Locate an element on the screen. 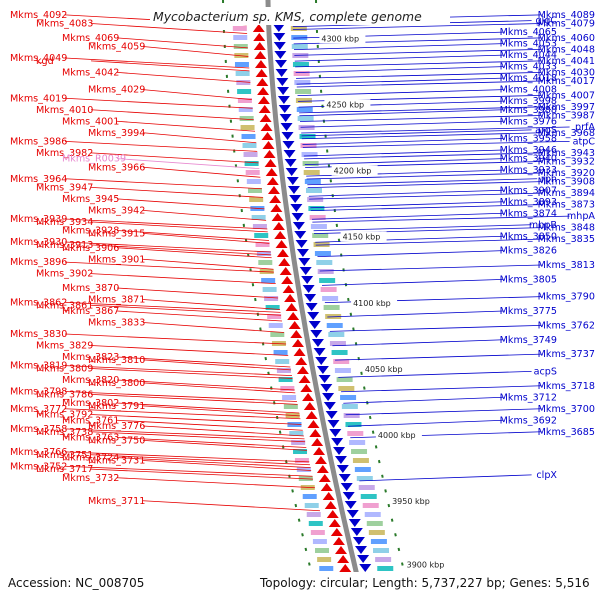  gene-label-forward: Mkms_3738 is located at coordinates (64, 432).